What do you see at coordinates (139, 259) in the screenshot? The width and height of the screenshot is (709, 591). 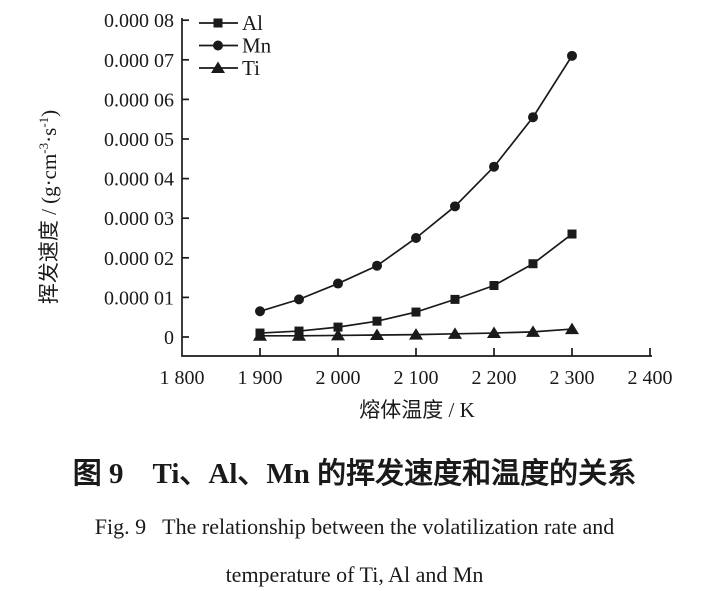 I see `y-axis-tick-label: 0.000 02` at bounding box center [139, 259].